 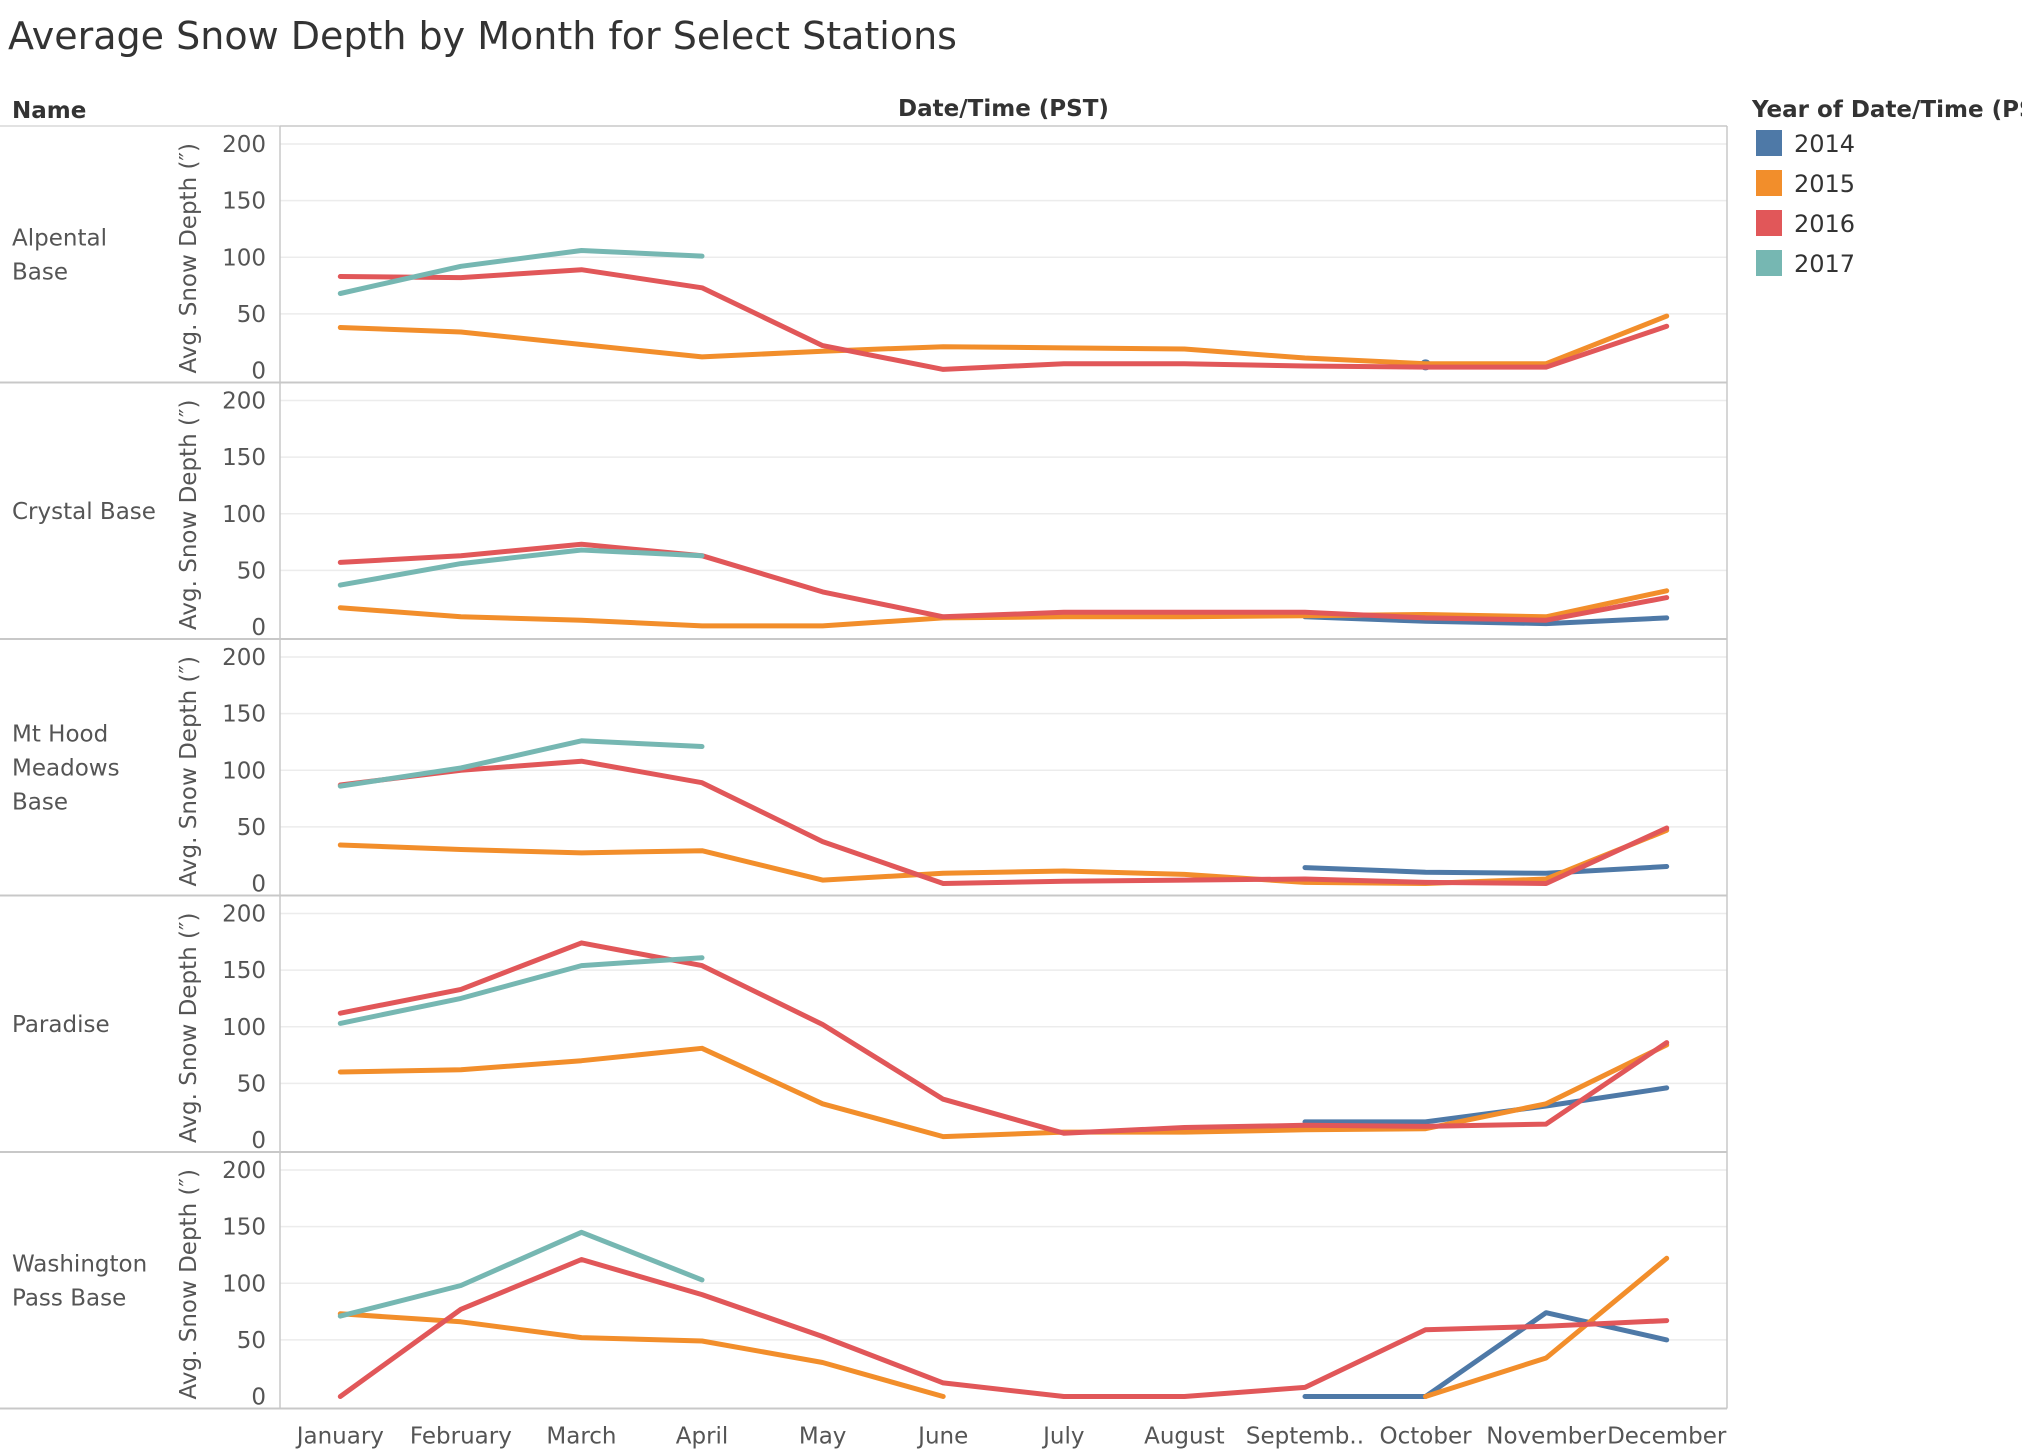 I want to click on station-name: Paradise, so click(x=61, y=1025).